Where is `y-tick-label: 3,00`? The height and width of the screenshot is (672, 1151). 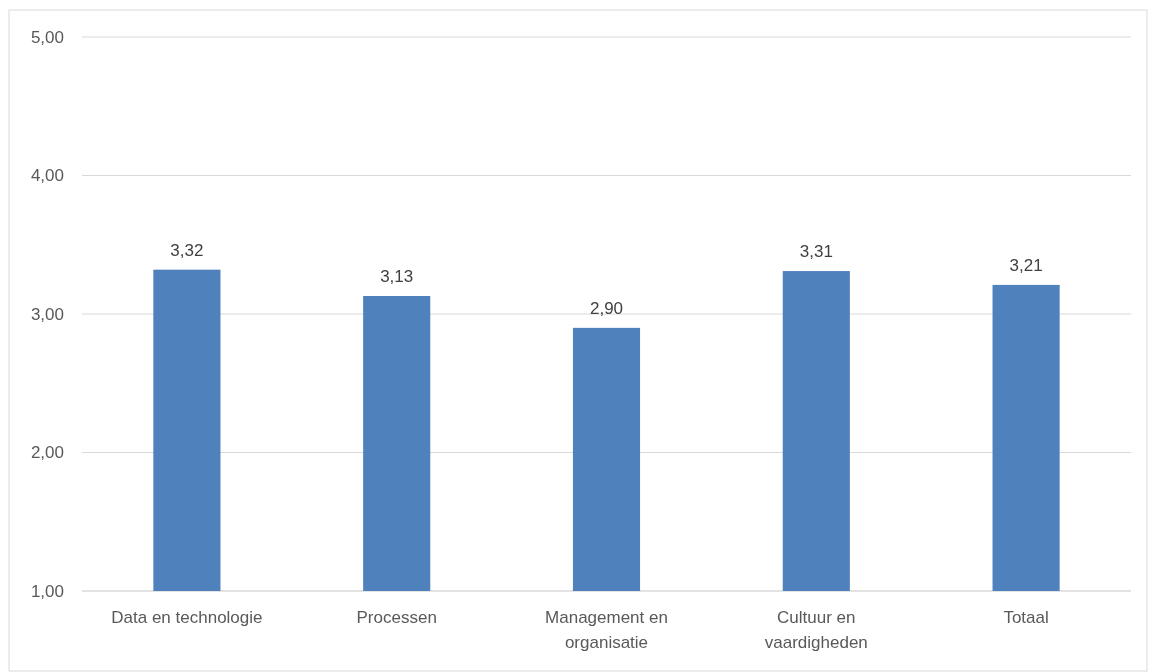 y-tick-label: 3,00 is located at coordinates (47, 314).